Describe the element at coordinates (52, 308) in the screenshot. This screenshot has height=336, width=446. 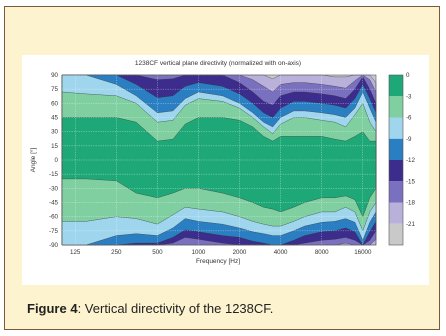
I see `caption-label: Figure 4` at that location.